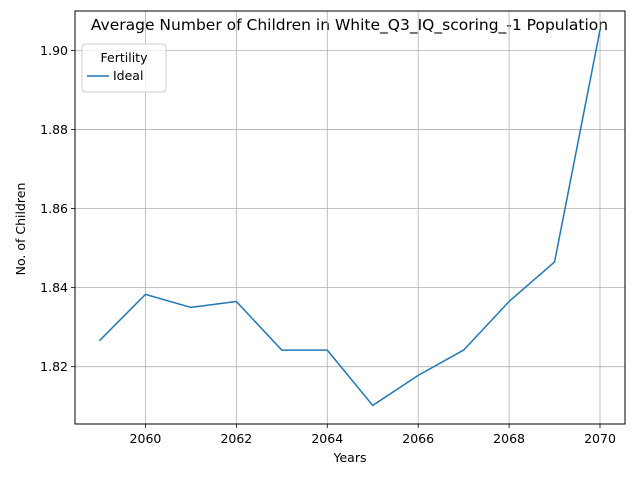  I want to click on y-tick-label: 1.88, so click(54, 129).